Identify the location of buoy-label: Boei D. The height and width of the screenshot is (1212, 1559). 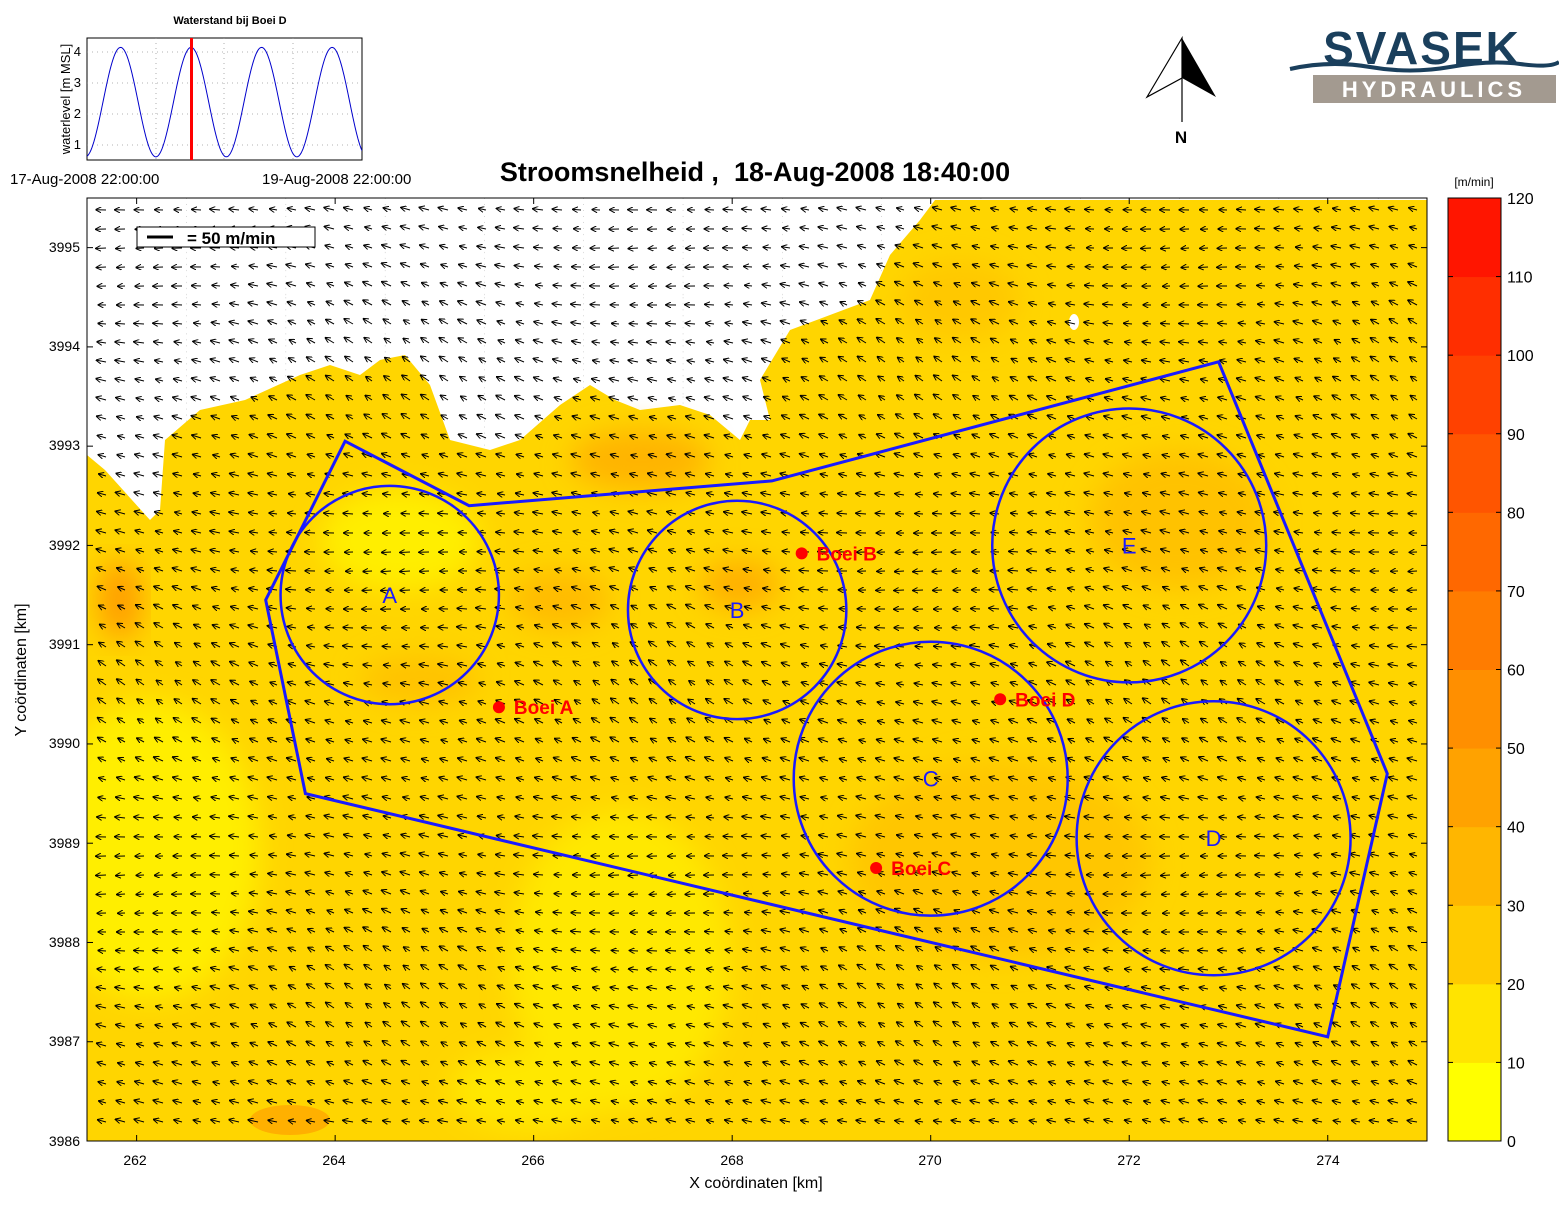
(1045, 700).